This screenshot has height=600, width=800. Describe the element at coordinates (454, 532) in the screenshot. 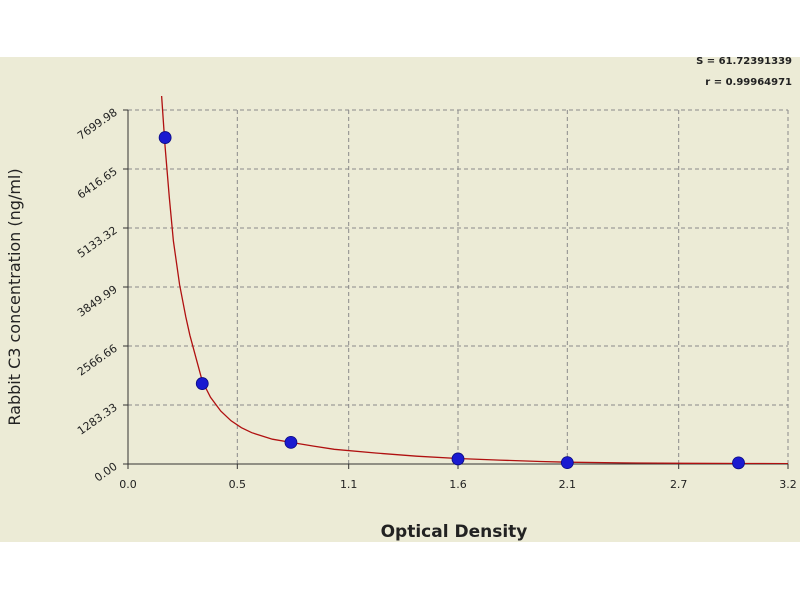

I see `x-axis-title: Optical Density` at that location.